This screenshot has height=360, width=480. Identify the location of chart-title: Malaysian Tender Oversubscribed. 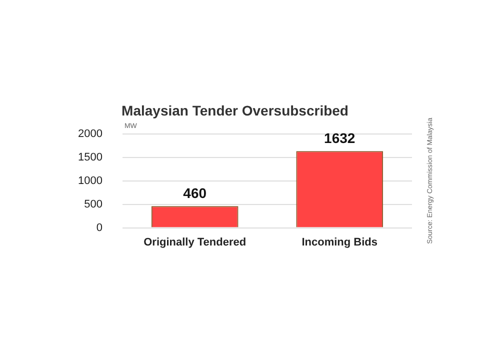
(235, 110).